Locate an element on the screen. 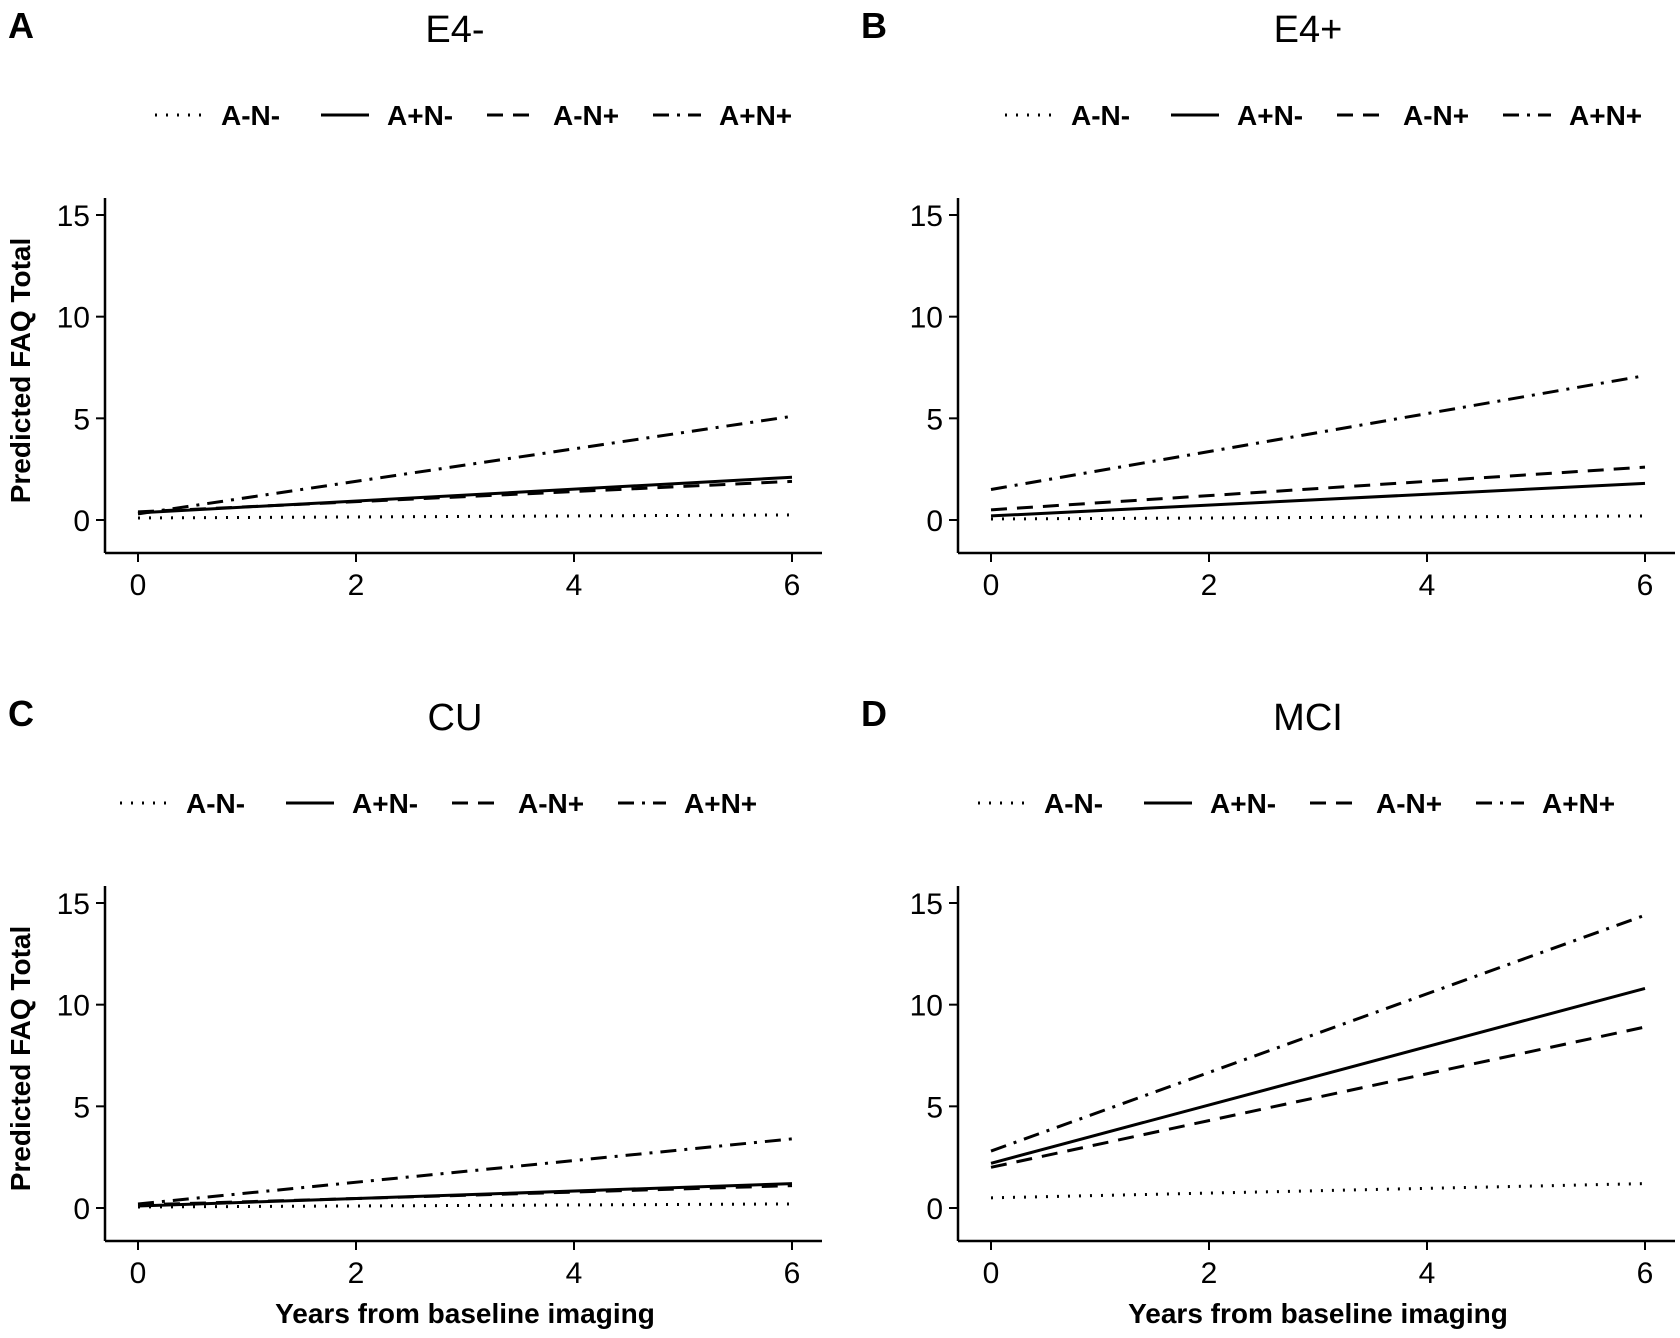 This screenshot has width=1680, height=1338. panel-letter: C is located at coordinates (21, 713).